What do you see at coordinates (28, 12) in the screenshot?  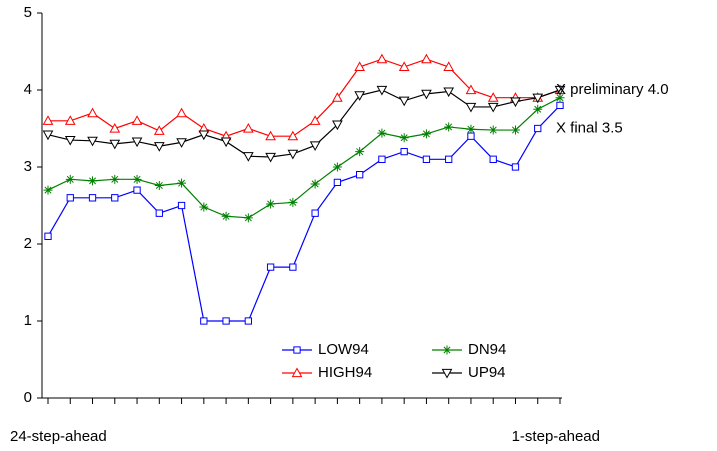 I see `y-tick-label: 5` at bounding box center [28, 12].